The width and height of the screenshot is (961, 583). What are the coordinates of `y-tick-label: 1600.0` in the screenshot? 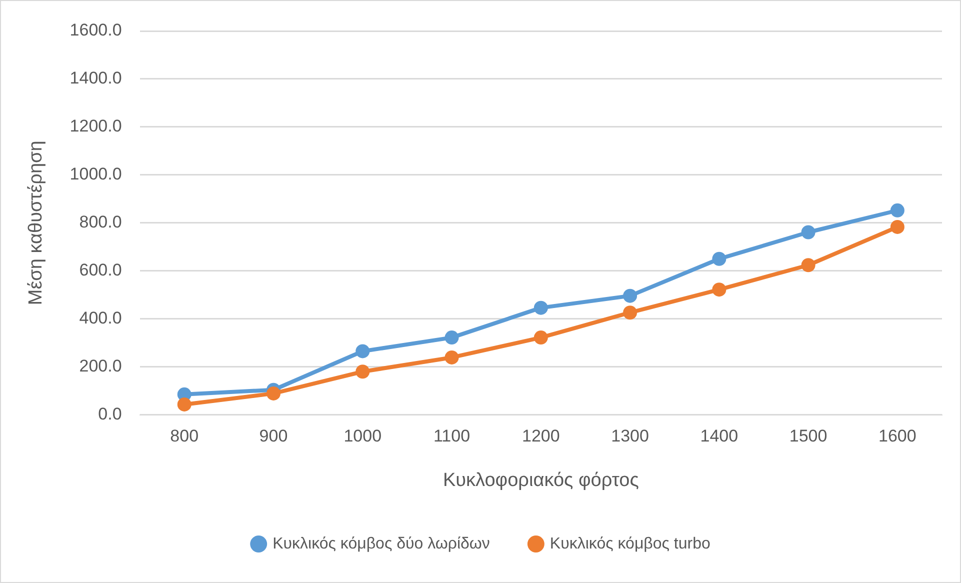 It's located at (96, 30).